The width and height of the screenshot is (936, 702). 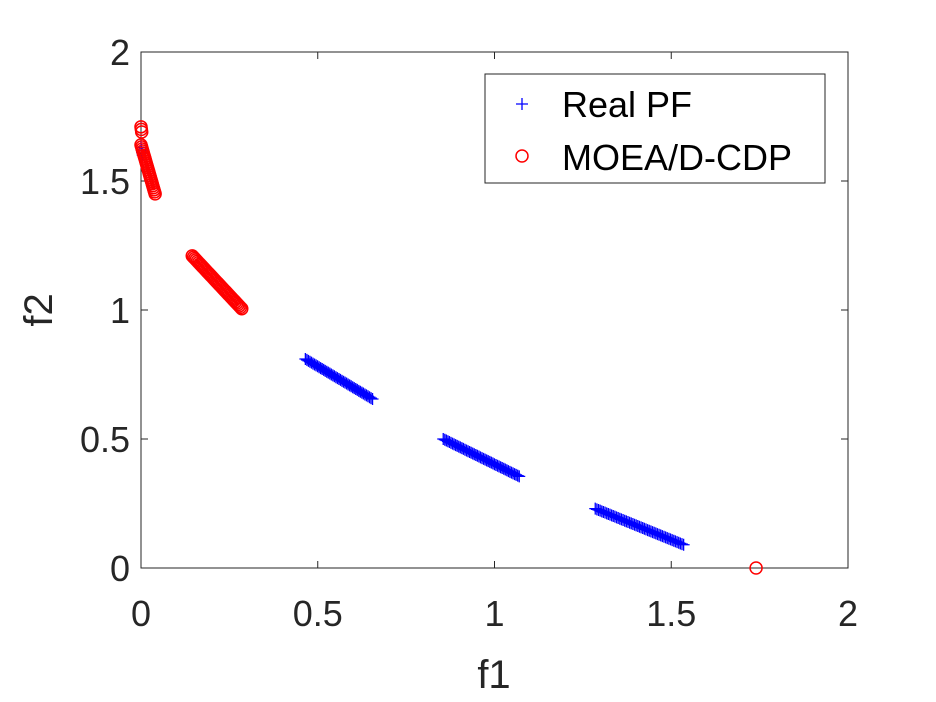 I want to click on x-tick-label: 0, so click(x=141, y=613).